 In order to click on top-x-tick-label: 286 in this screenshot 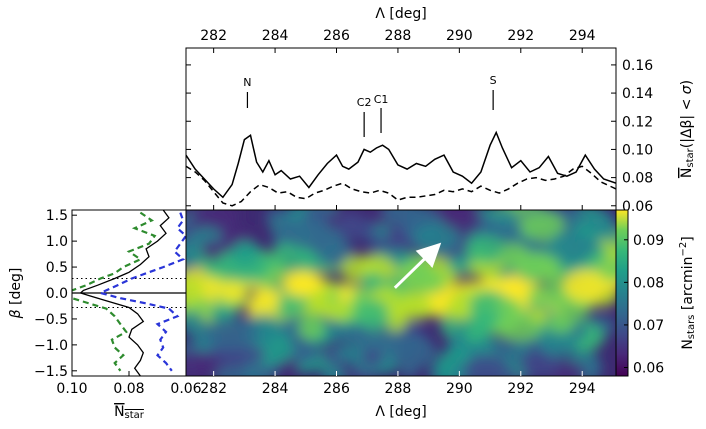, I will do `click(336, 36)`.